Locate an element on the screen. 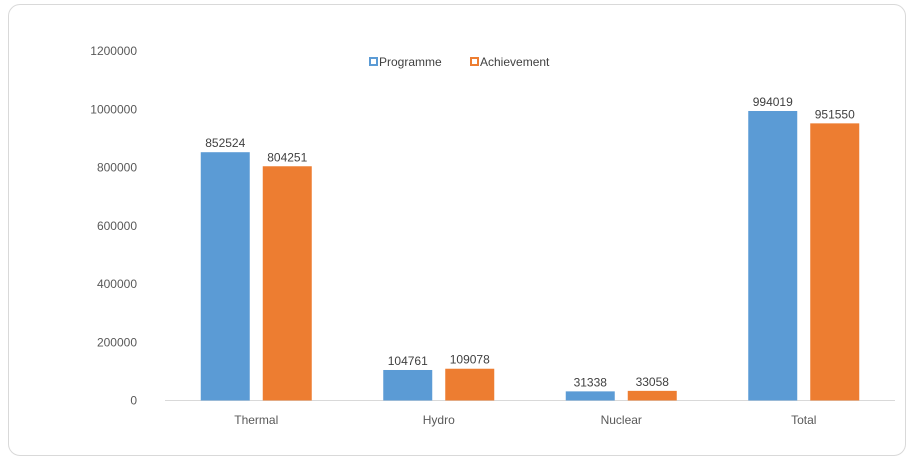 This screenshot has height=464, width=915. data-label: 994019 is located at coordinates (773, 102).